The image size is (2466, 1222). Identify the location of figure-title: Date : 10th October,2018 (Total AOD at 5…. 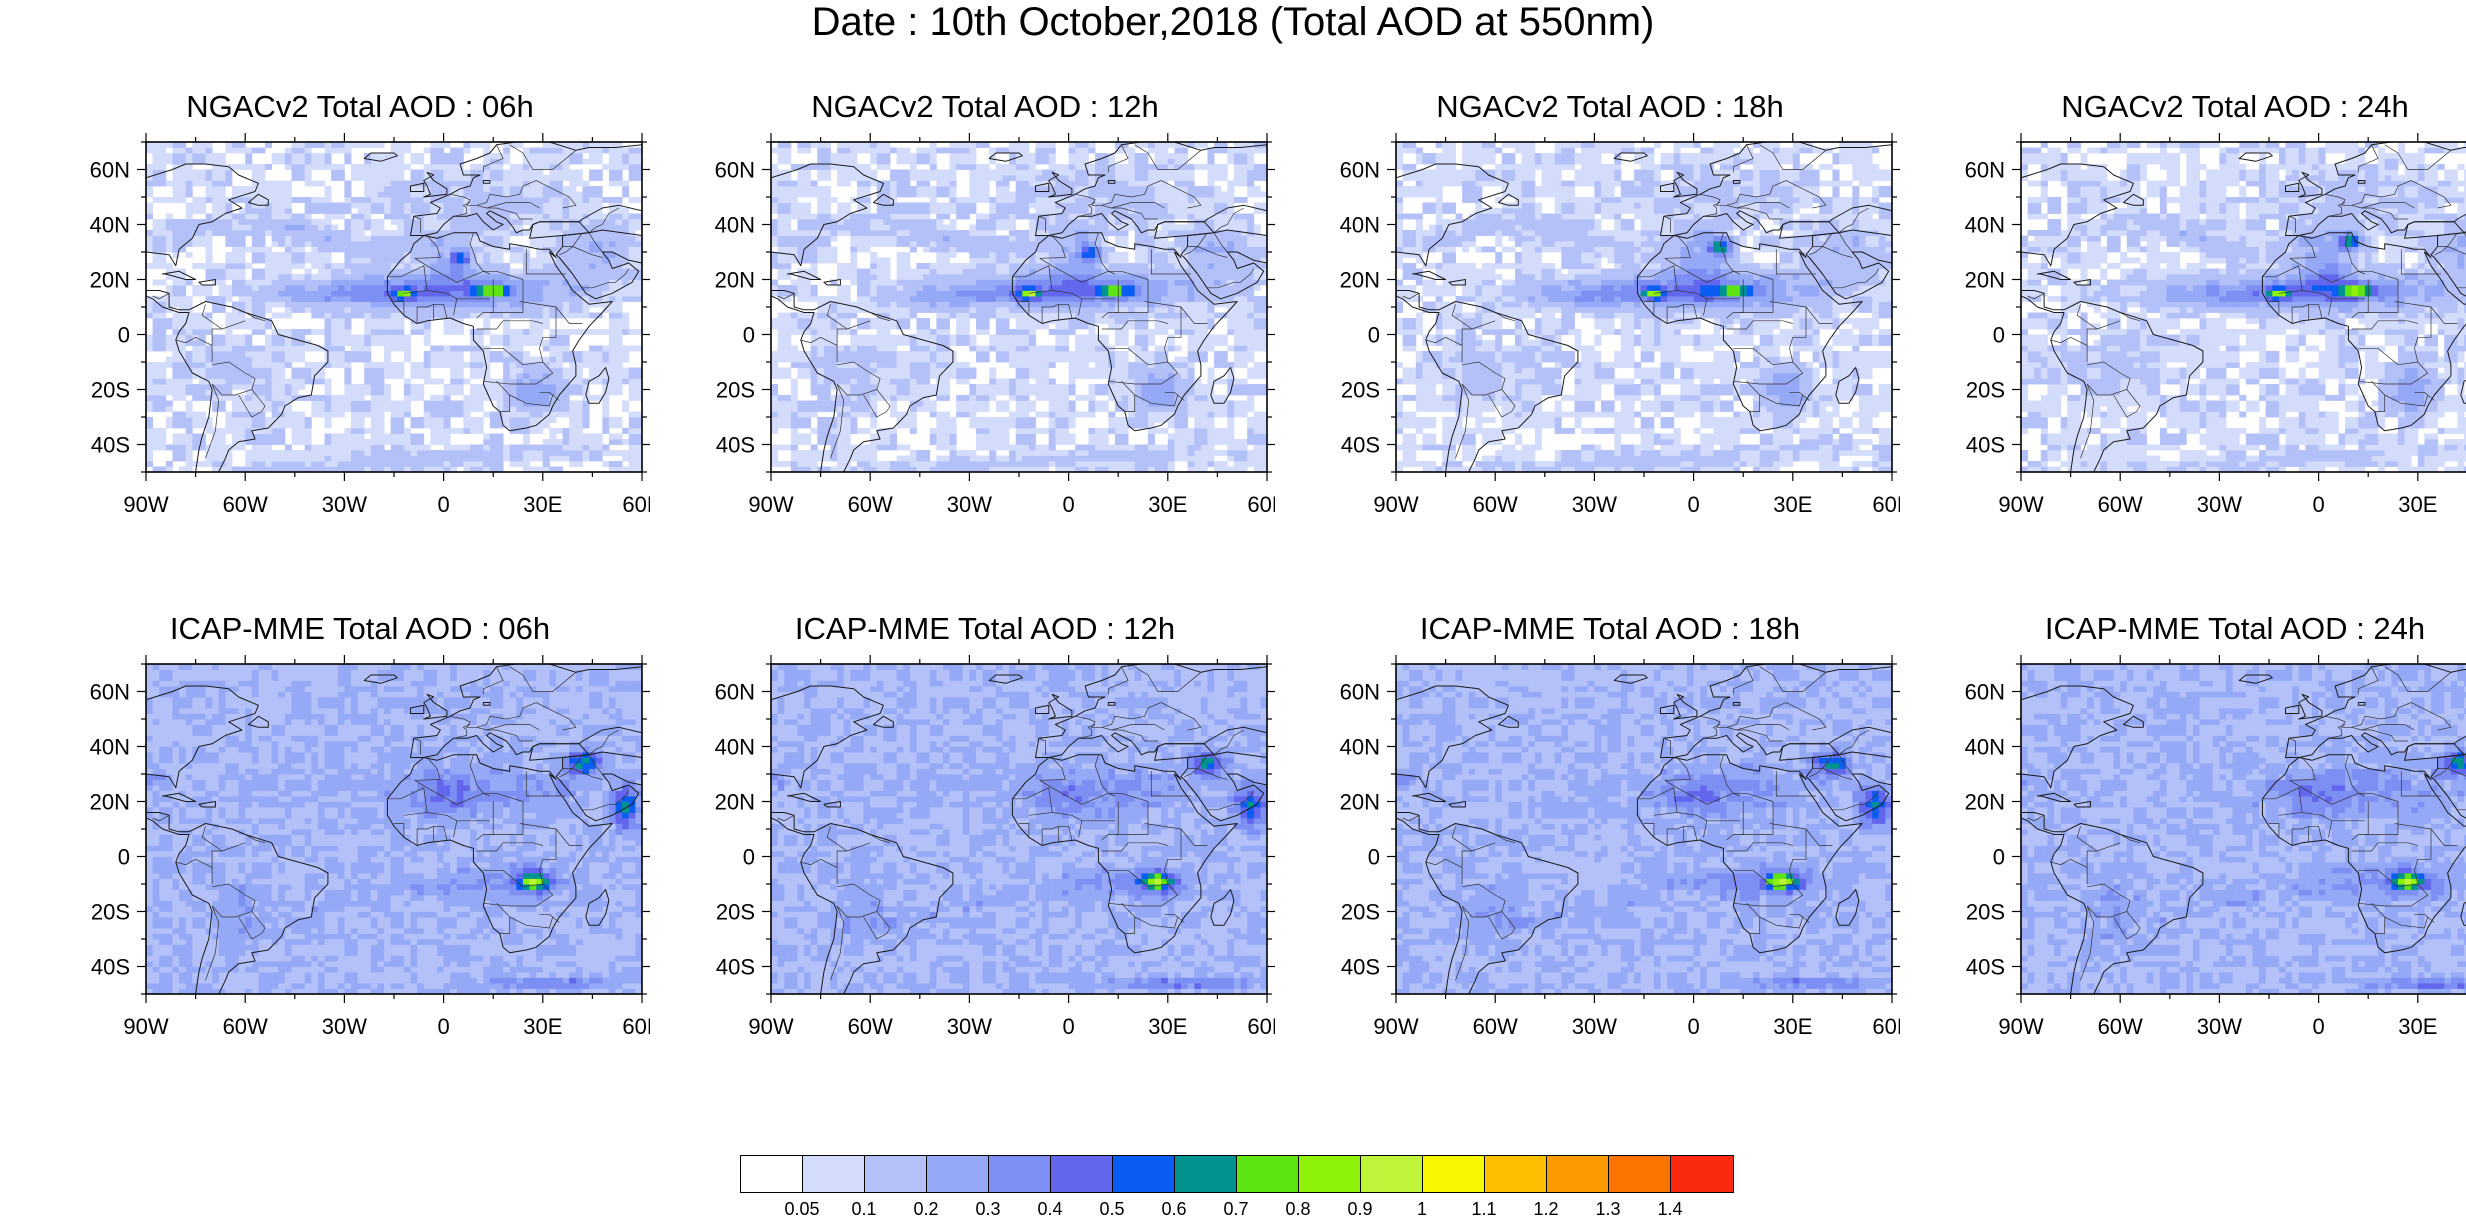
(1233, 22).